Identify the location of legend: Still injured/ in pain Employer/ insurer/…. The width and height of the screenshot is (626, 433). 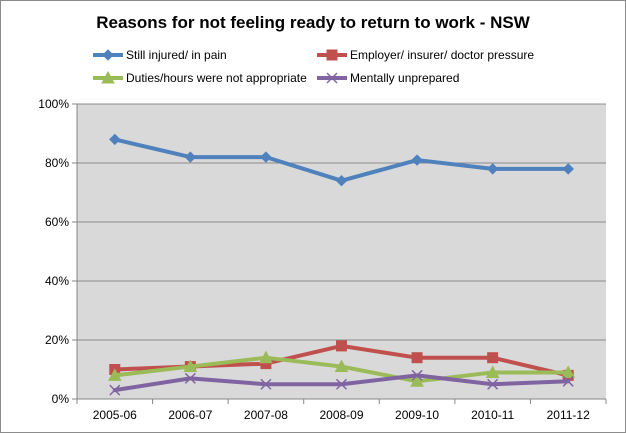
(313, 66).